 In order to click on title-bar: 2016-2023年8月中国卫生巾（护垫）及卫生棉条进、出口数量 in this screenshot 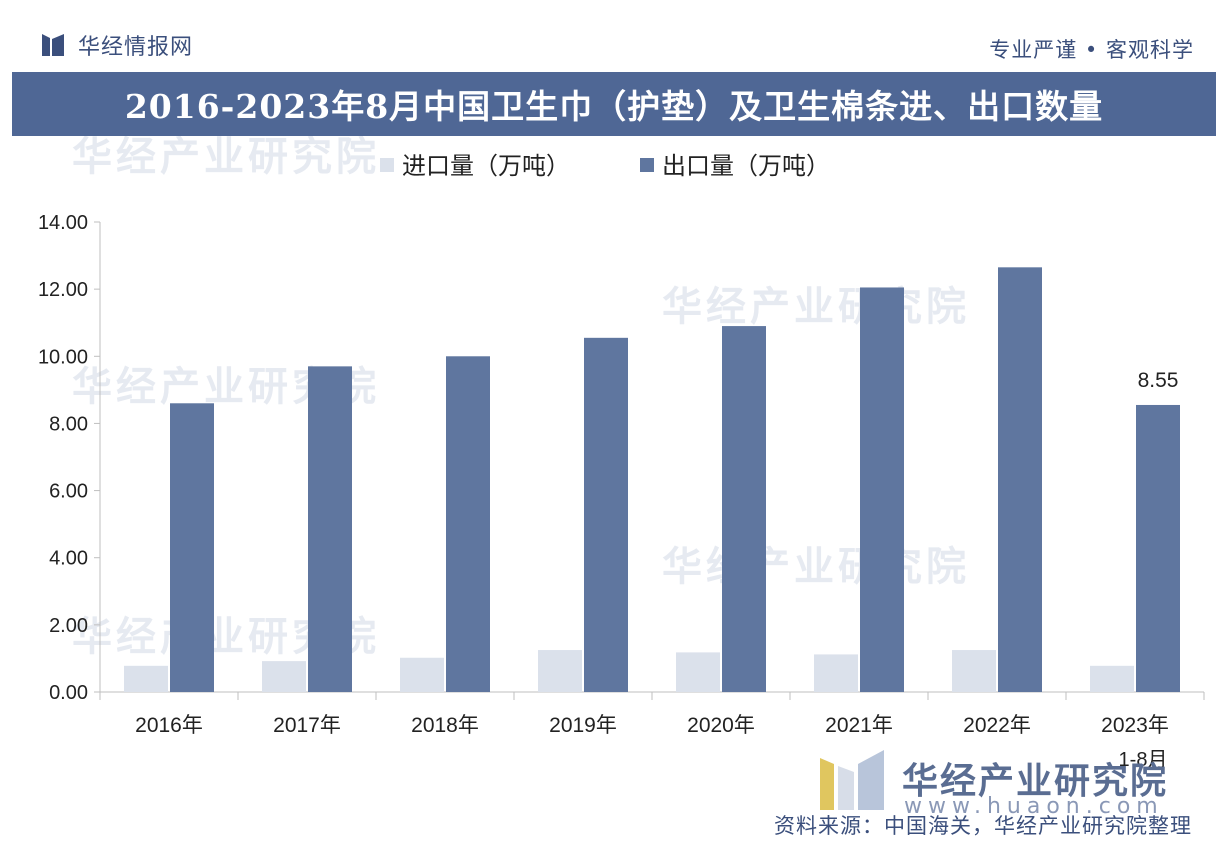, I will do `click(614, 104)`.